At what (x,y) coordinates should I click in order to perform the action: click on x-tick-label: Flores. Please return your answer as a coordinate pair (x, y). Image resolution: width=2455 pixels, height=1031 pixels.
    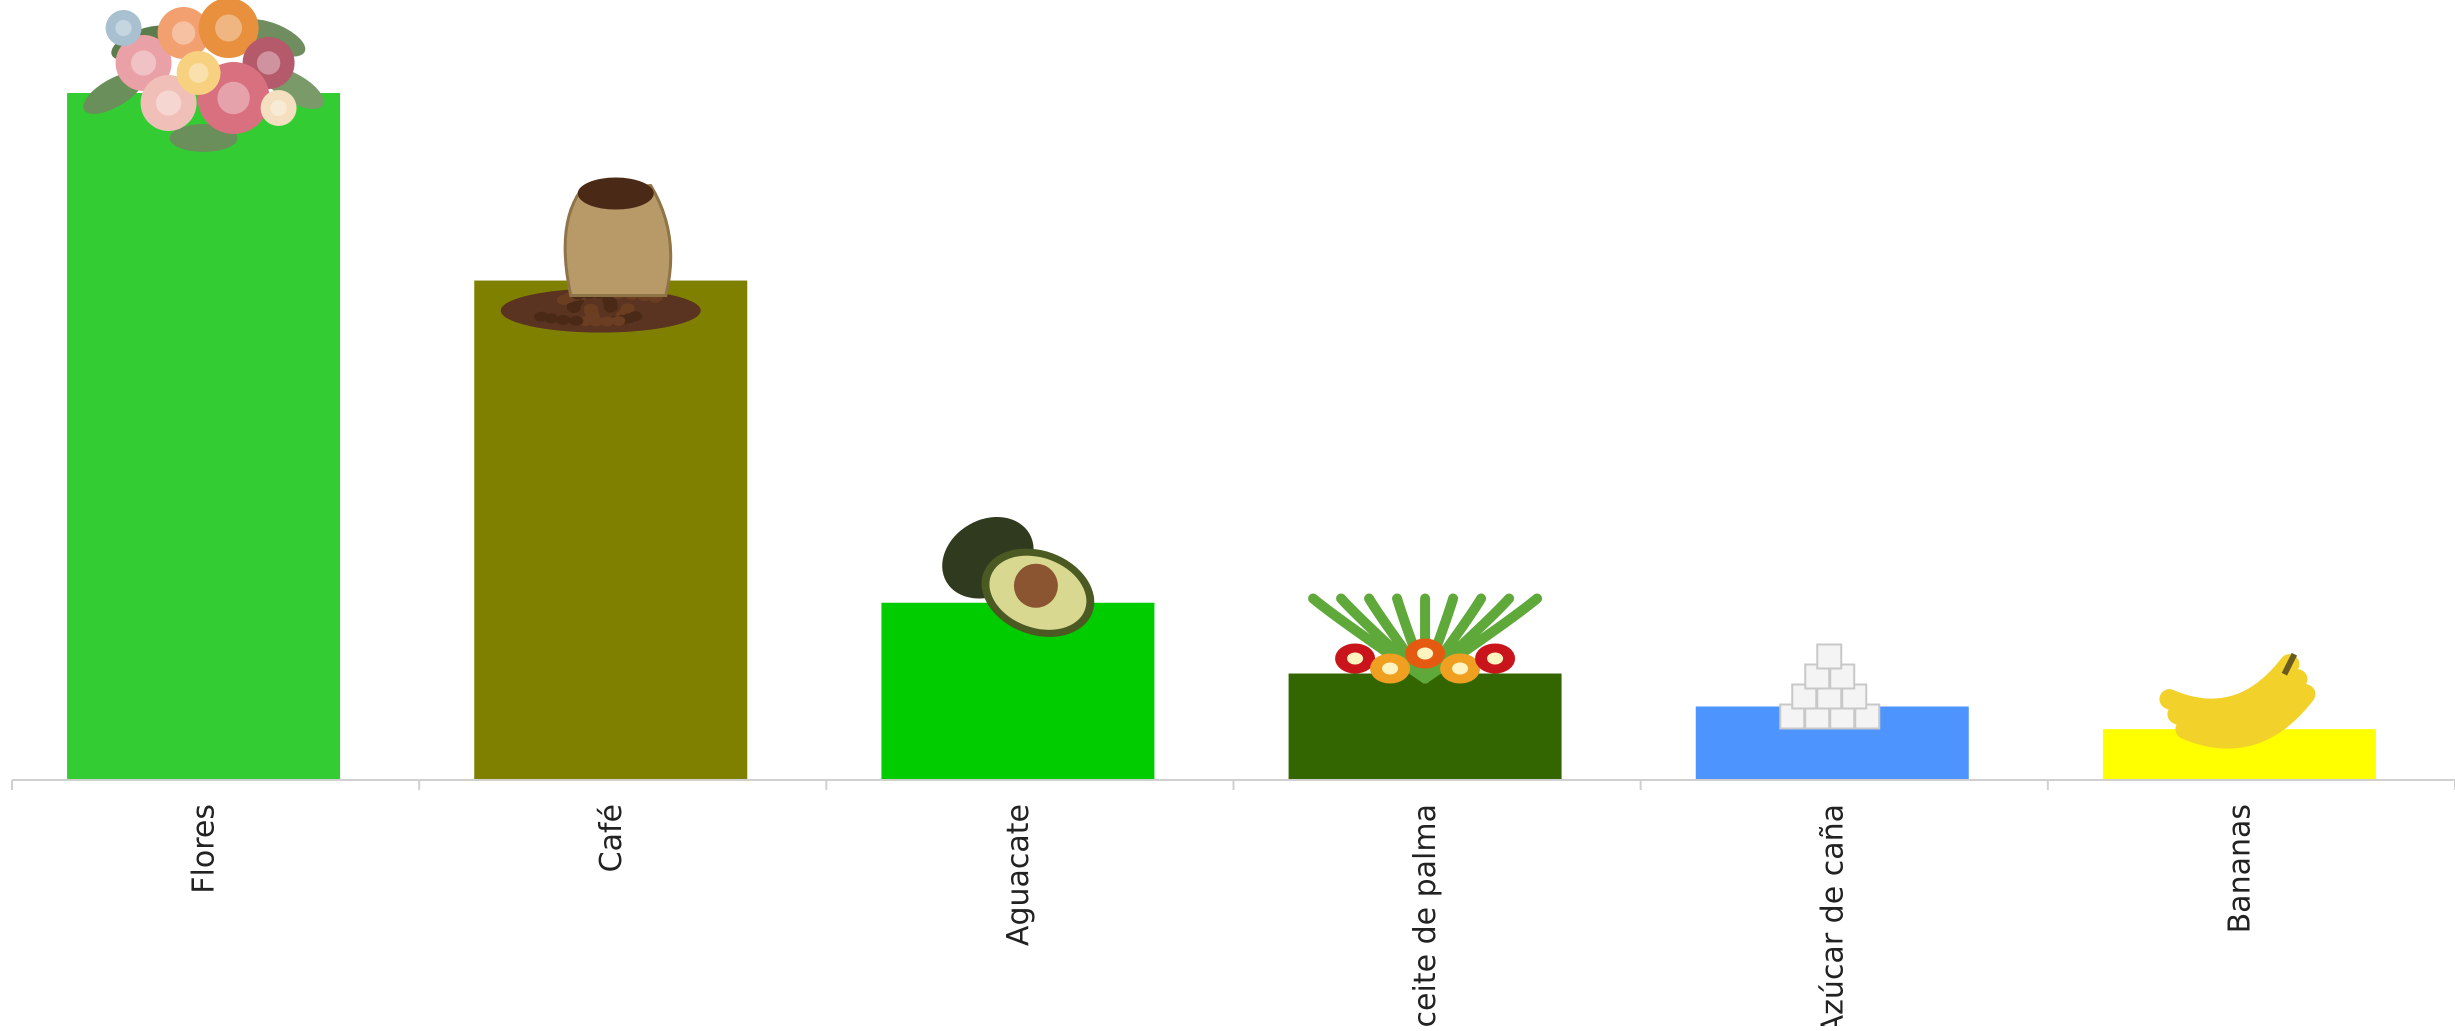
    Looking at the image, I should click on (204, 849).